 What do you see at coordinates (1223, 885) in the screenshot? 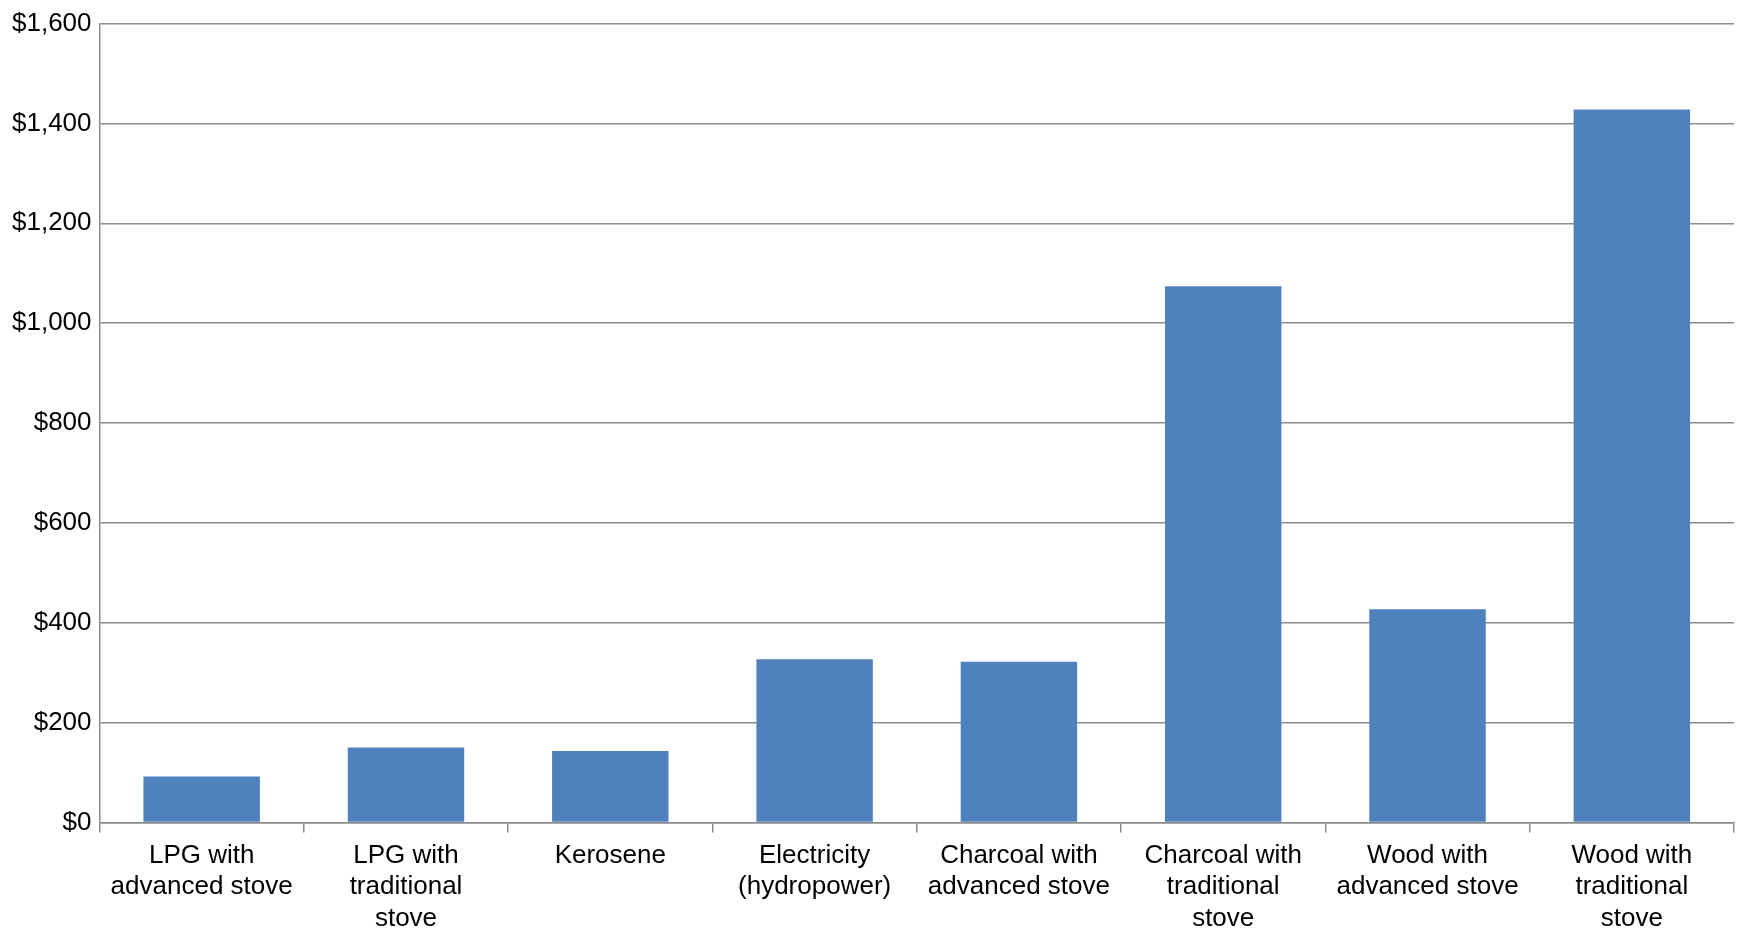
I see `x-tick-label: Charcoal with traditional stove` at bounding box center [1223, 885].